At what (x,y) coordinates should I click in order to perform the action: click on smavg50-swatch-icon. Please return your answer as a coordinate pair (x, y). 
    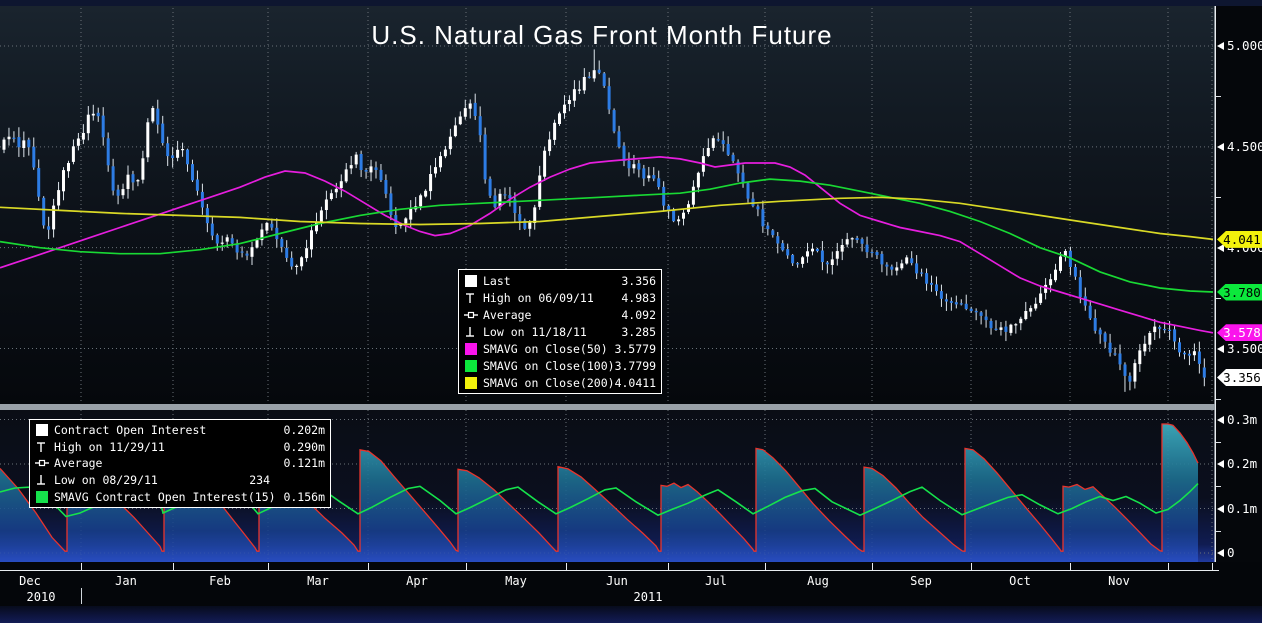
    Looking at the image, I should click on (471, 348).